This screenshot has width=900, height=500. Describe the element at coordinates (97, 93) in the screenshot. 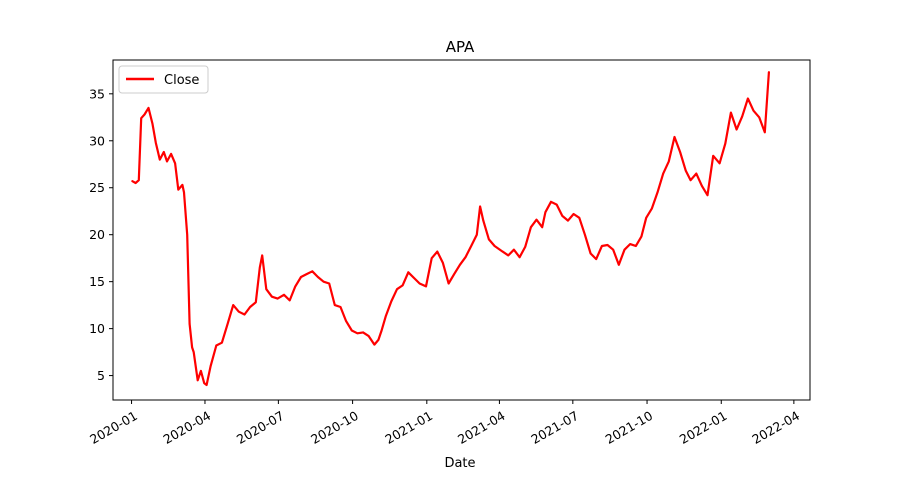

I see `y-tick-label: 35` at that location.